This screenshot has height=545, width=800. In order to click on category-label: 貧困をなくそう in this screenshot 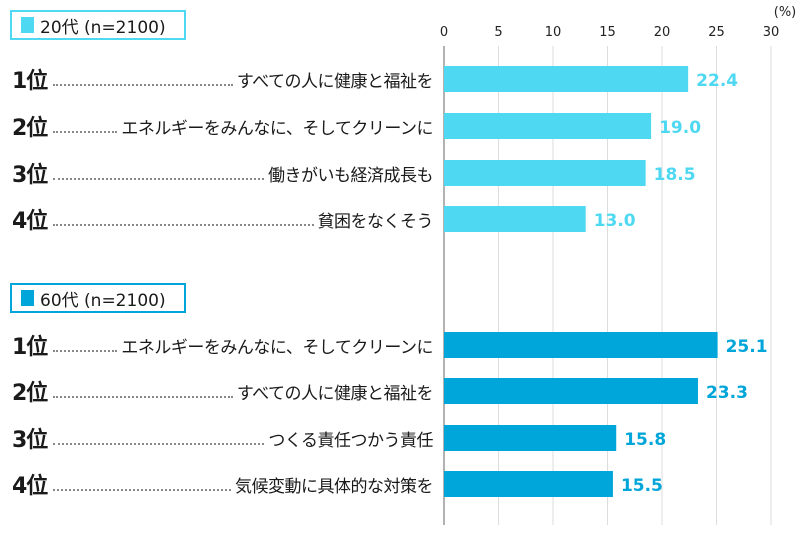, I will do `click(375, 221)`.